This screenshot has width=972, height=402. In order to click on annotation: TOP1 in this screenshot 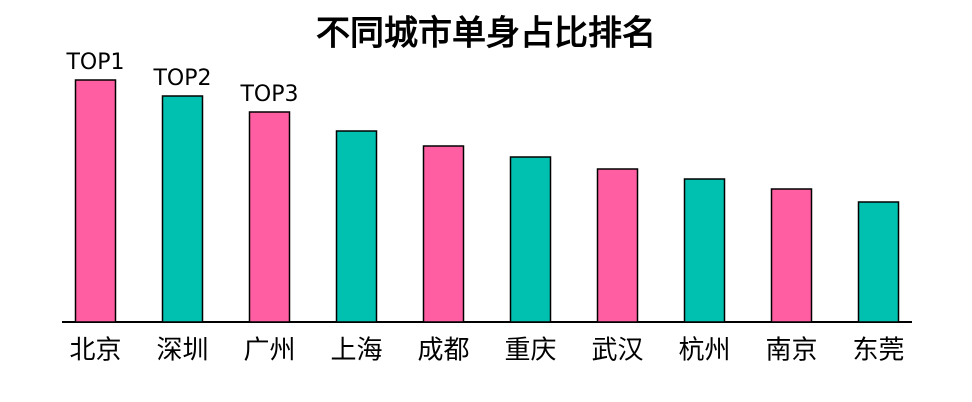, I will do `click(94, 62)`.